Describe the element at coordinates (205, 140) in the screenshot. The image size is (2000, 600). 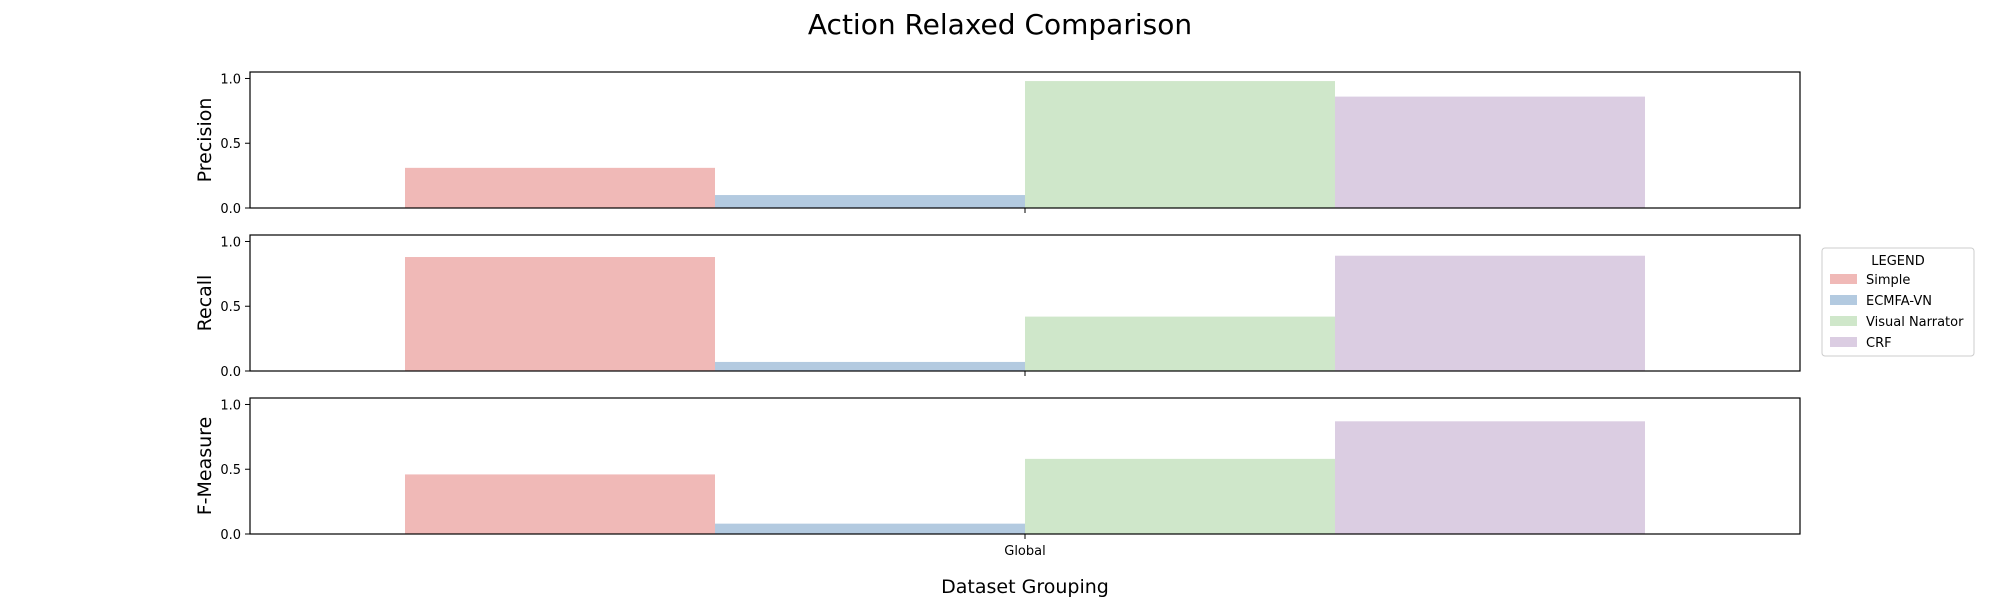
I see `y-axis-label: Precision` at that location.